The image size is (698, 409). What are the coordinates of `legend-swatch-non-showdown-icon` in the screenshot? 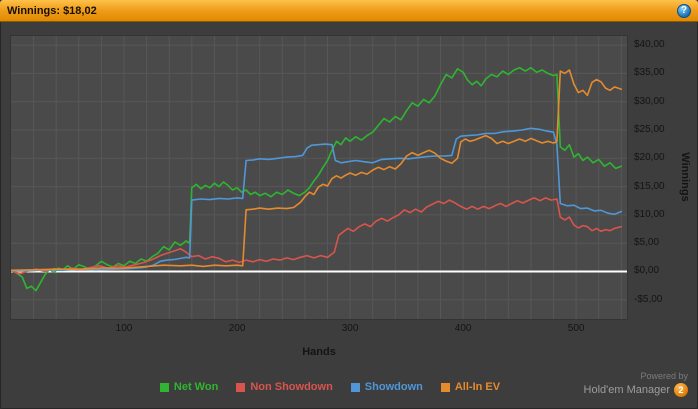 It's located at (241, 387).